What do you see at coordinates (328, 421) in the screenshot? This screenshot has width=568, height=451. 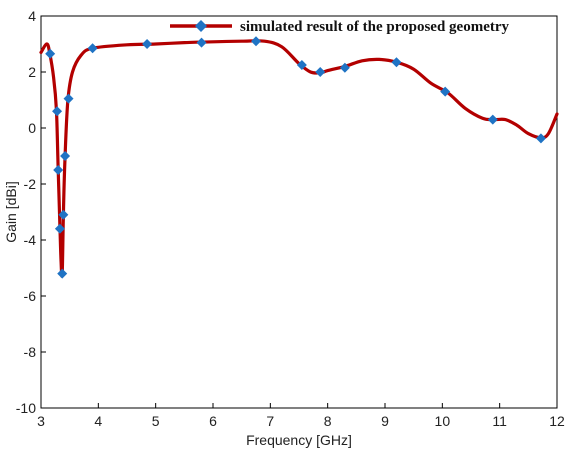 I see `x-tick-label: 8` at bounding box center [328, 421].